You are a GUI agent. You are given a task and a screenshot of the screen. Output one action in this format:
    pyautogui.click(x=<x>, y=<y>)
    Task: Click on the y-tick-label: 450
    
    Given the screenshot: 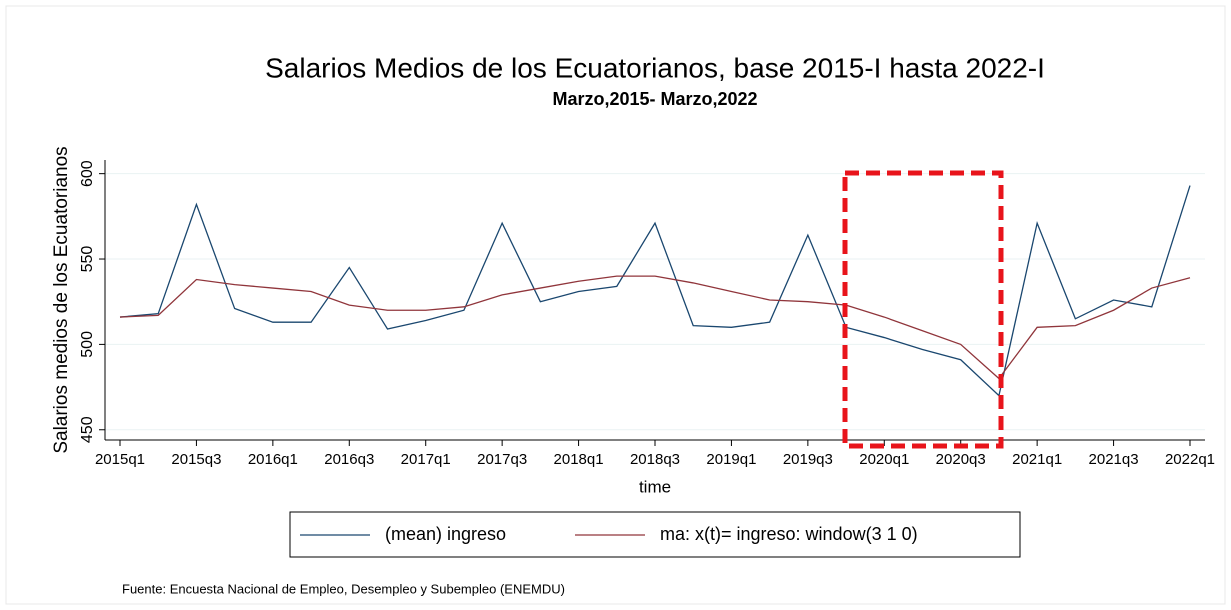 What is the action you would take?
    pyautogui.click(x=87, y=429)
    